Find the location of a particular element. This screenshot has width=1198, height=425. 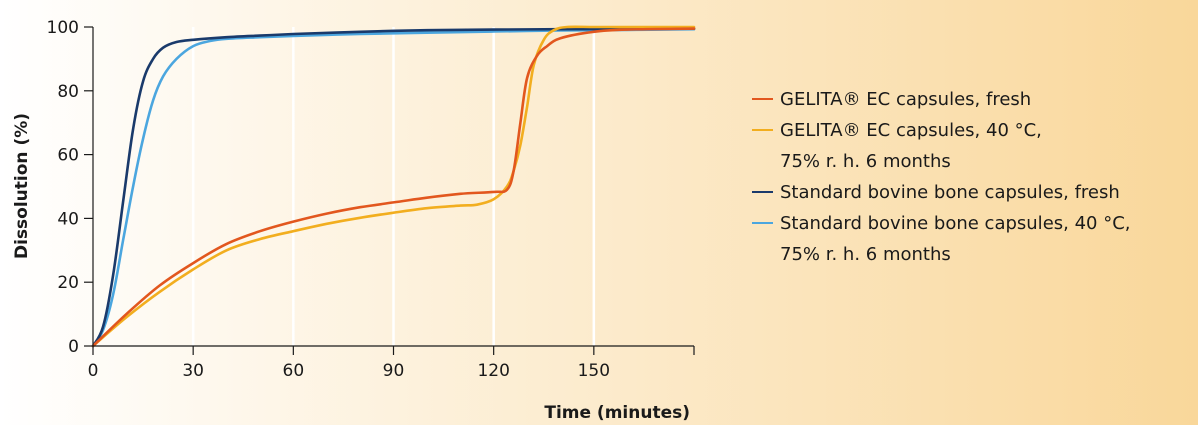

y-axis-title: Dissolution (%) is located at coordinates (22, 186).